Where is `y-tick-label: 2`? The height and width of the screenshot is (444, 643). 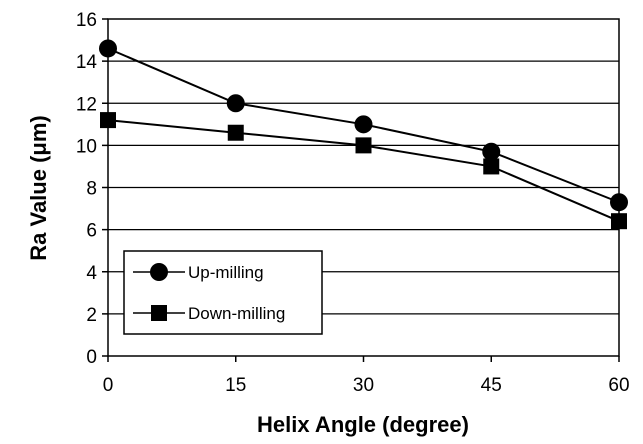 y-tick-label: 2 is located at coordinates (91, 315).